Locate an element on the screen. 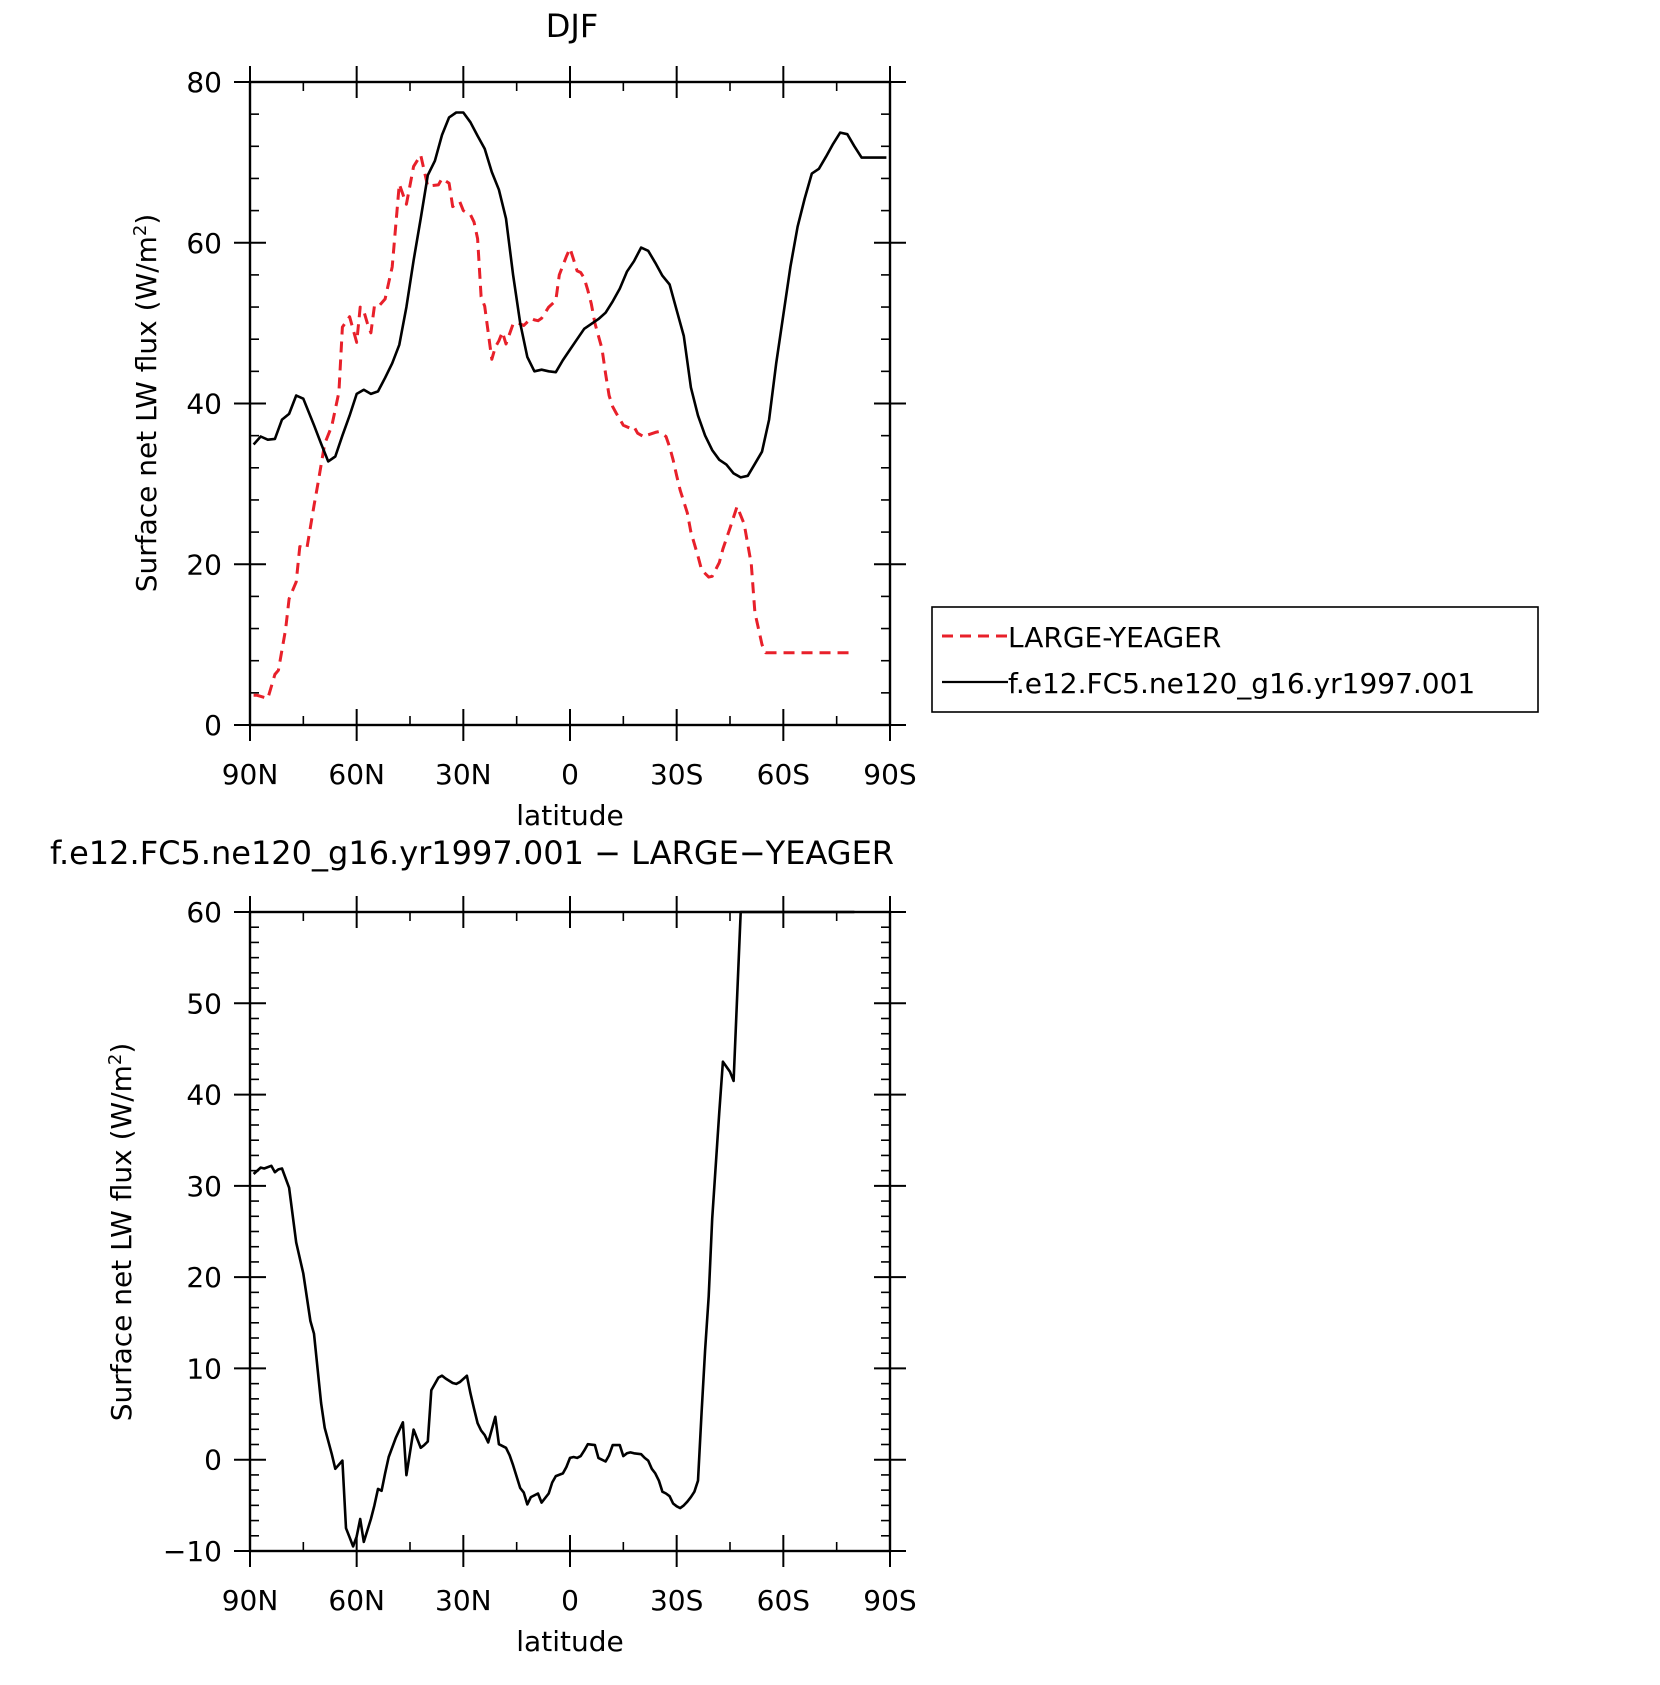 Image resolution: width=1660 pixels, height=1685 pixels. top-panel-ylabel: Surface net LW flux (W/m2) is located at coordinates (147, 403).